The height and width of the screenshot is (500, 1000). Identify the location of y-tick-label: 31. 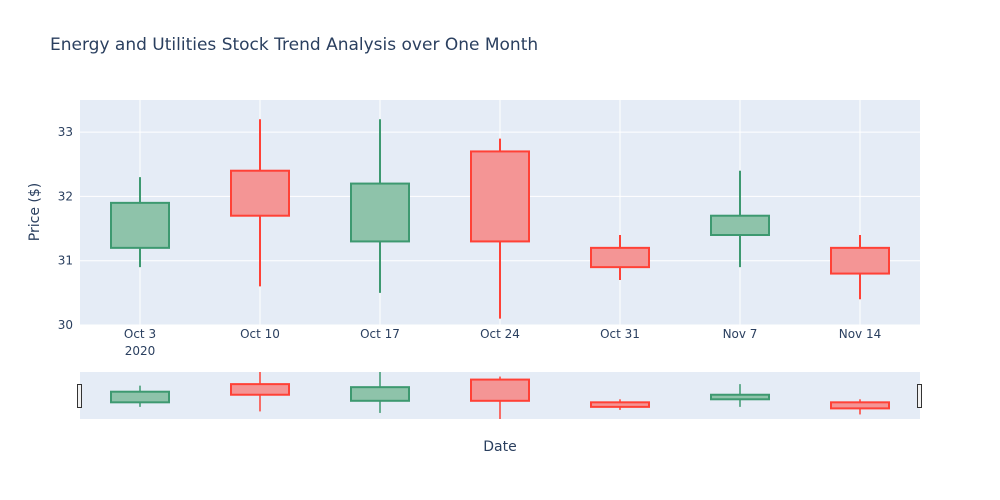
(65, 261).